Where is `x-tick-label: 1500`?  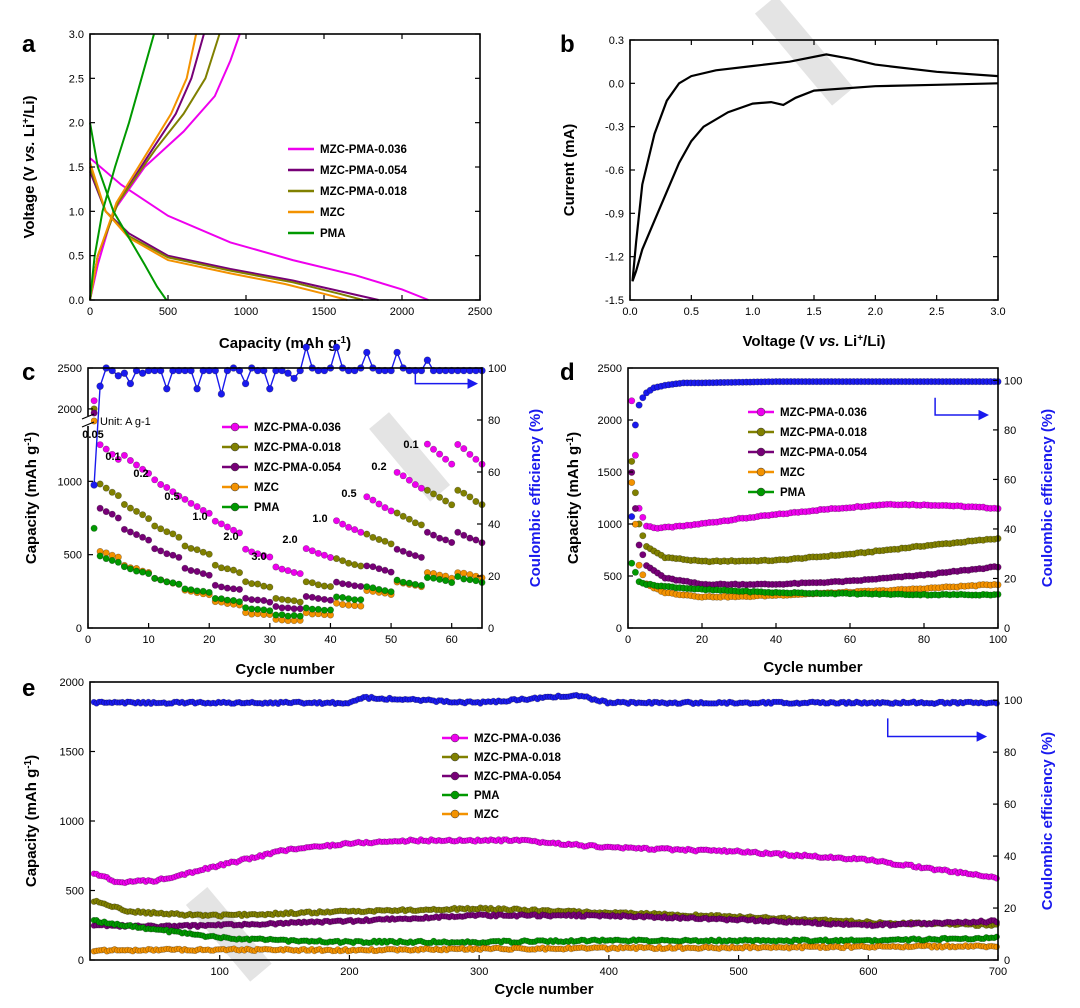
x-tick-label: 1500 is located at coordinates (324, 312).